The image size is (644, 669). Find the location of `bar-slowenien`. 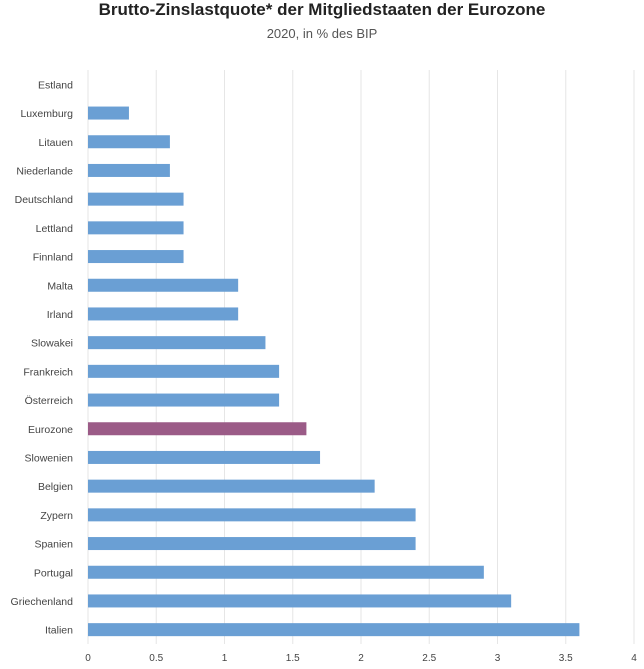

bar-slowenien is located at coordinates (204, 457).